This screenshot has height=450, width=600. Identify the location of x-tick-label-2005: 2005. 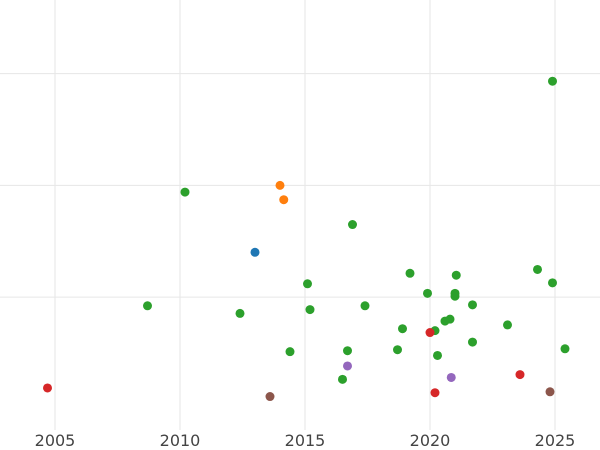
(55, 440).